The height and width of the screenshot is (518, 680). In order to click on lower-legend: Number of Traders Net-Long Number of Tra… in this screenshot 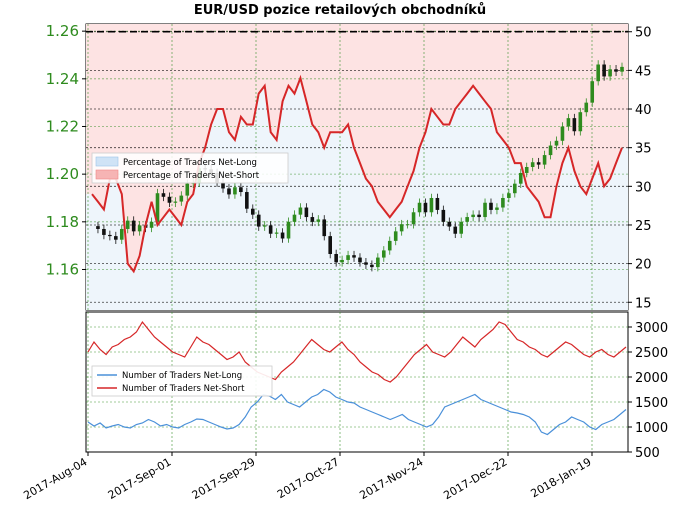, I will do `click(182, 381)`.